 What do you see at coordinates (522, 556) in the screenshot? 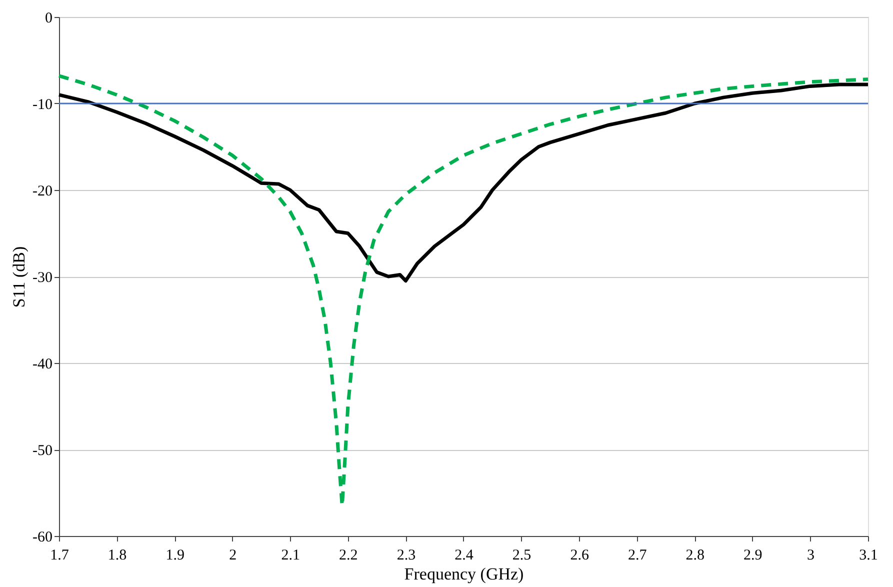
I see `x-tick-label: 2.5` at bounding box center [522, 556].